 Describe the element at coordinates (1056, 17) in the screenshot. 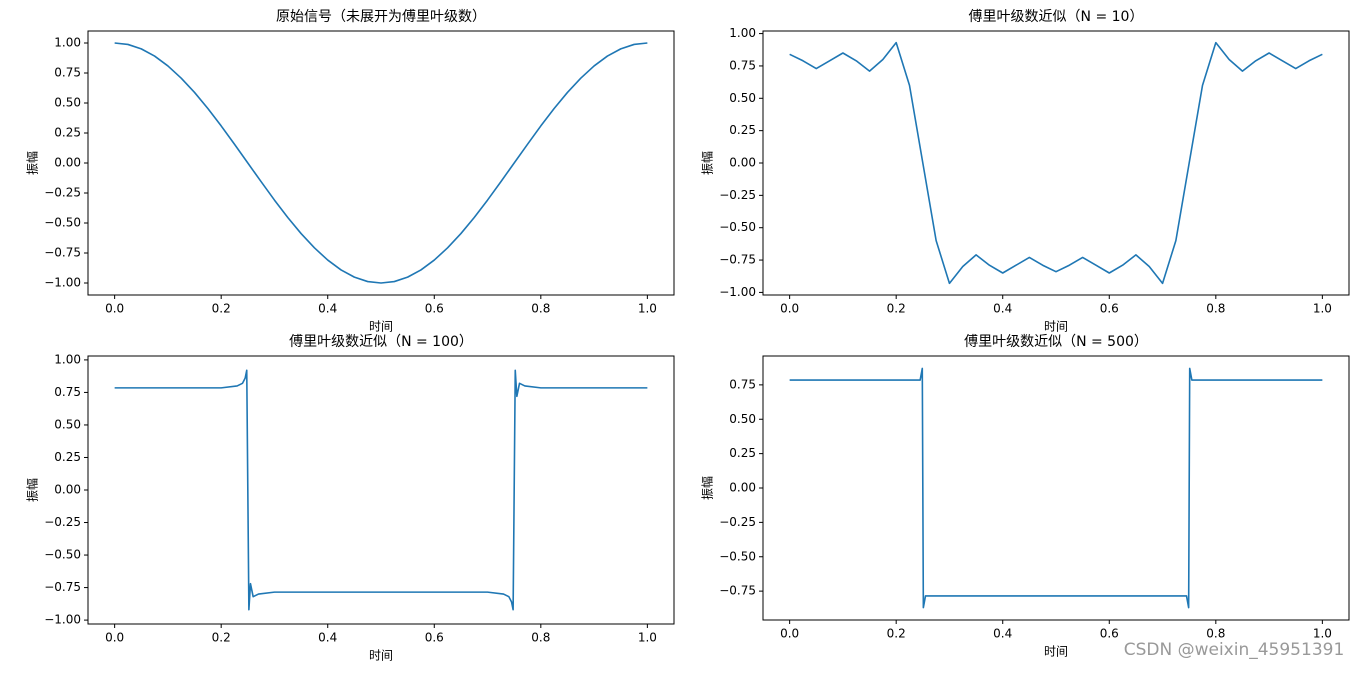

I see `subplot-title: 傅里叶级数近似（N = 10）` at that location.